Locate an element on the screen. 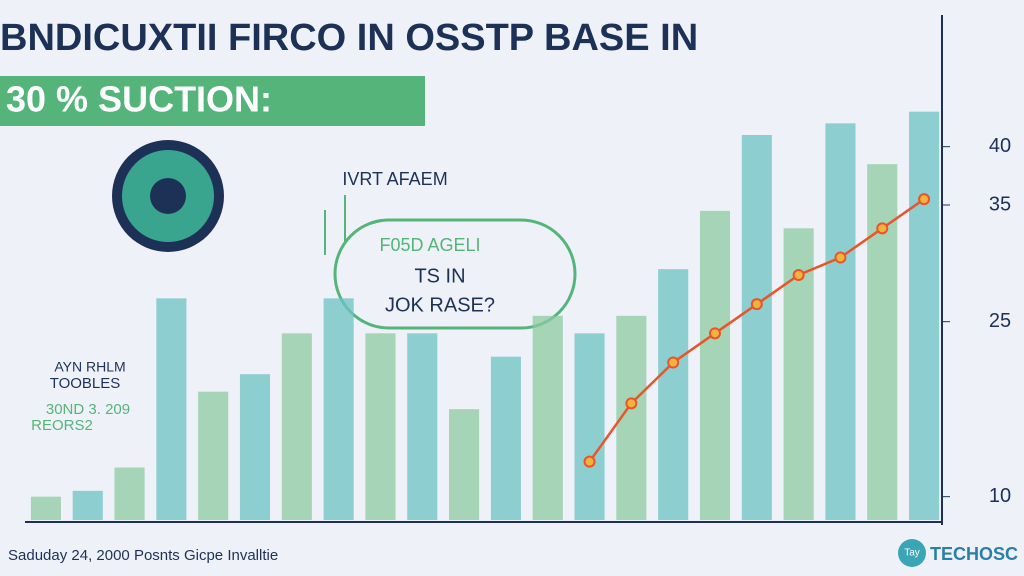 The height and width of the screenshot is (576, 1024). badge-core is located at coordinates (168, 196).